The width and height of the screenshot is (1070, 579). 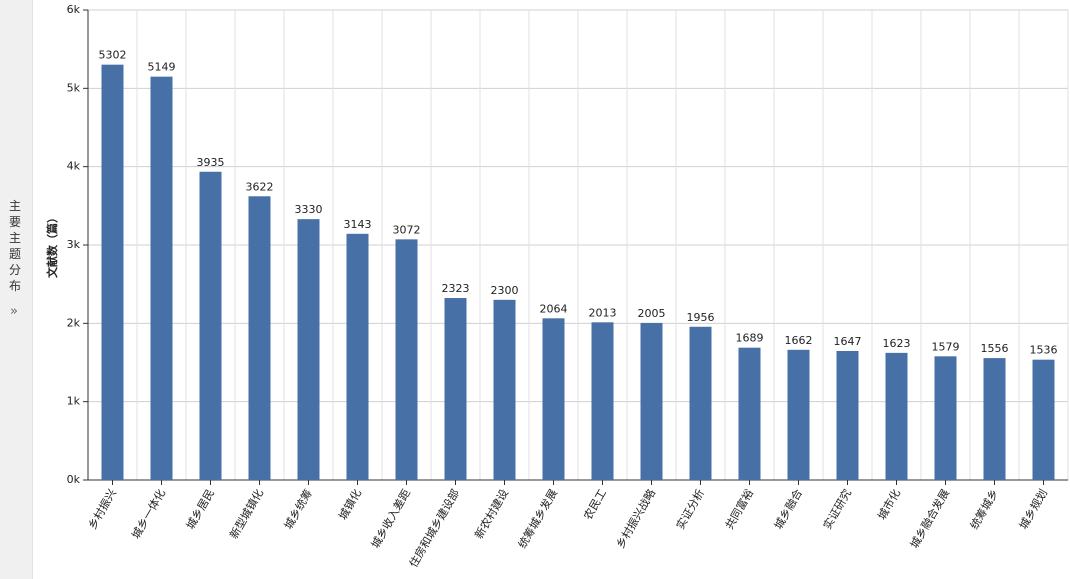 I want to click on y-tick-label: 4k, so click(x=74, y=166).